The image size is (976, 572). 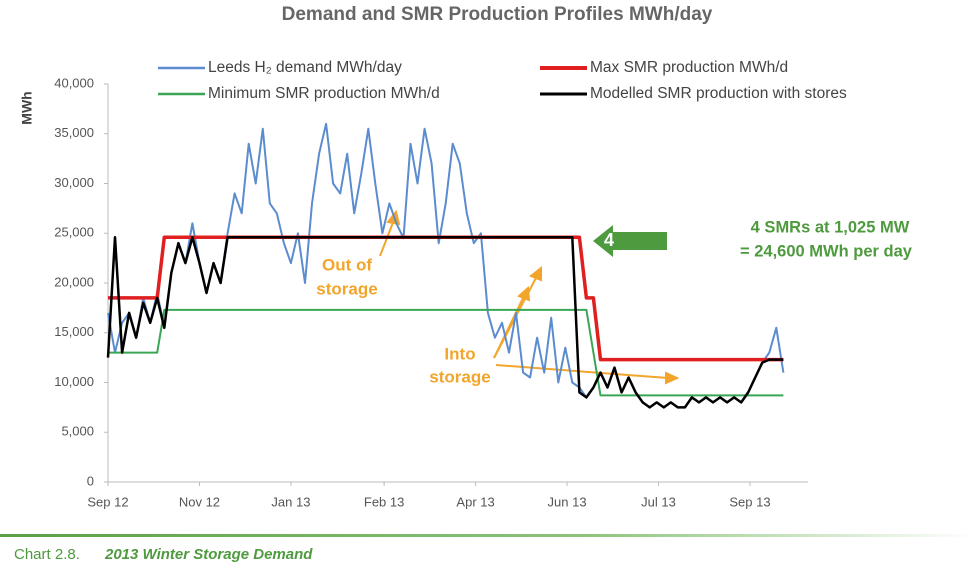 I want to click on x-tick-label: Feb 13, so click(x=384, y=501).